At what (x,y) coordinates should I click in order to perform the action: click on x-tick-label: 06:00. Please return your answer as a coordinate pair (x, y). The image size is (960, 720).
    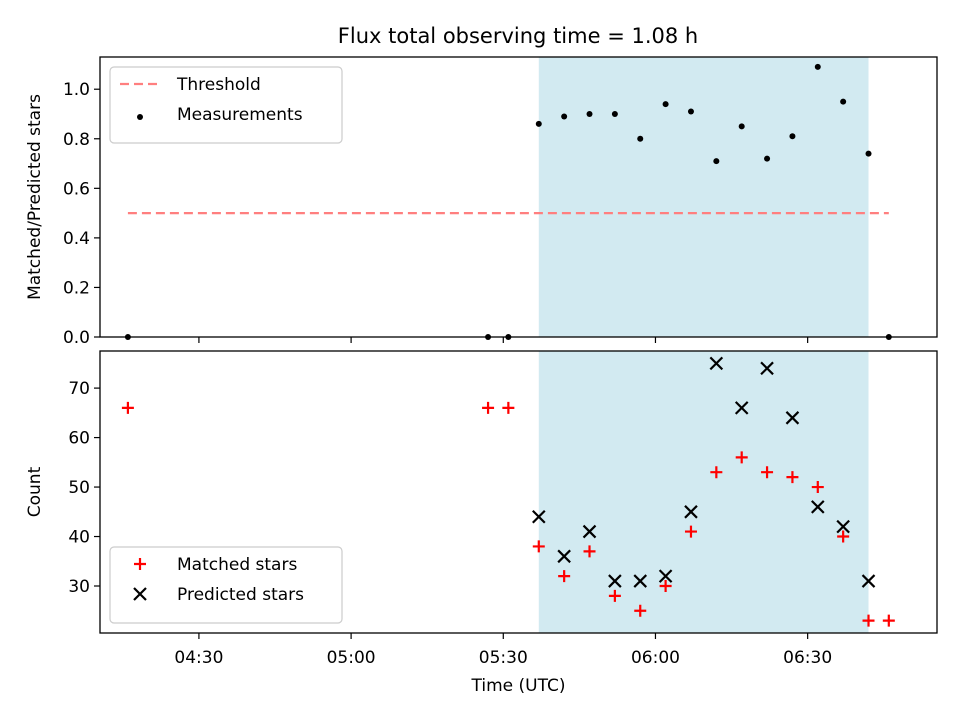
    Looking at the image, I should click on (655, 658).